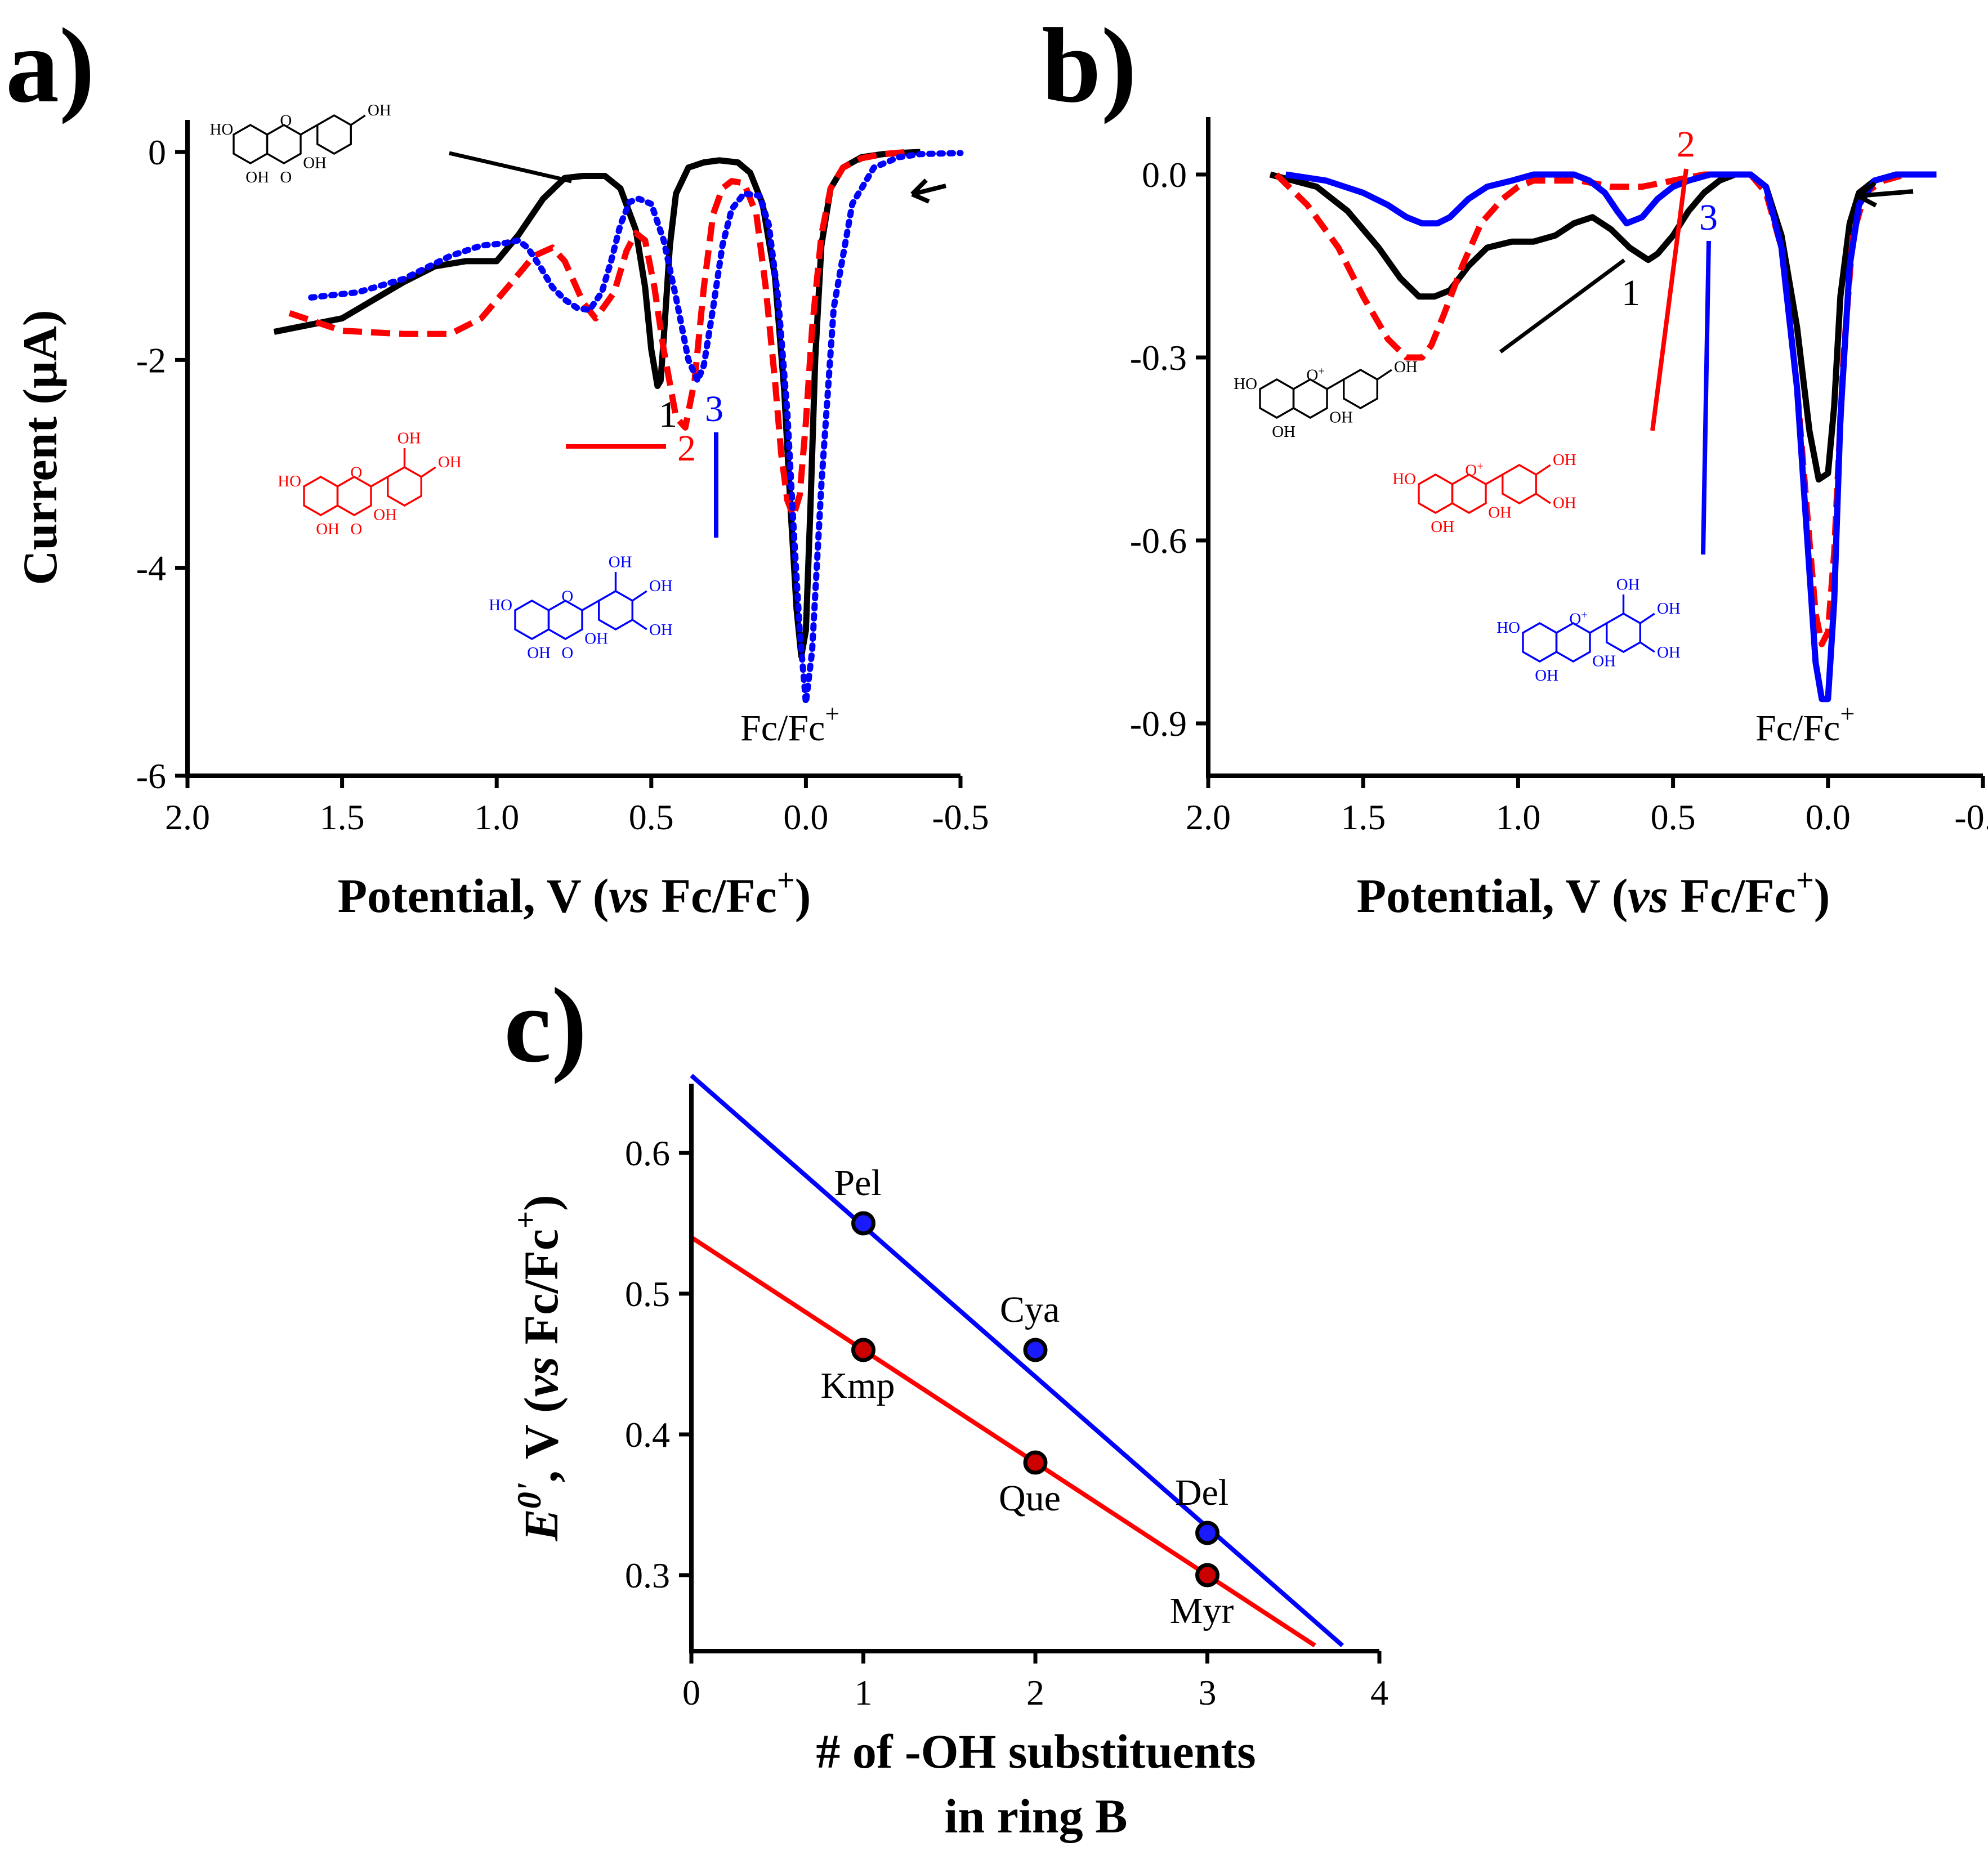 The image size is (1988, 1860). I want to click on panel-a-kmp-leader, so click(511, 167).